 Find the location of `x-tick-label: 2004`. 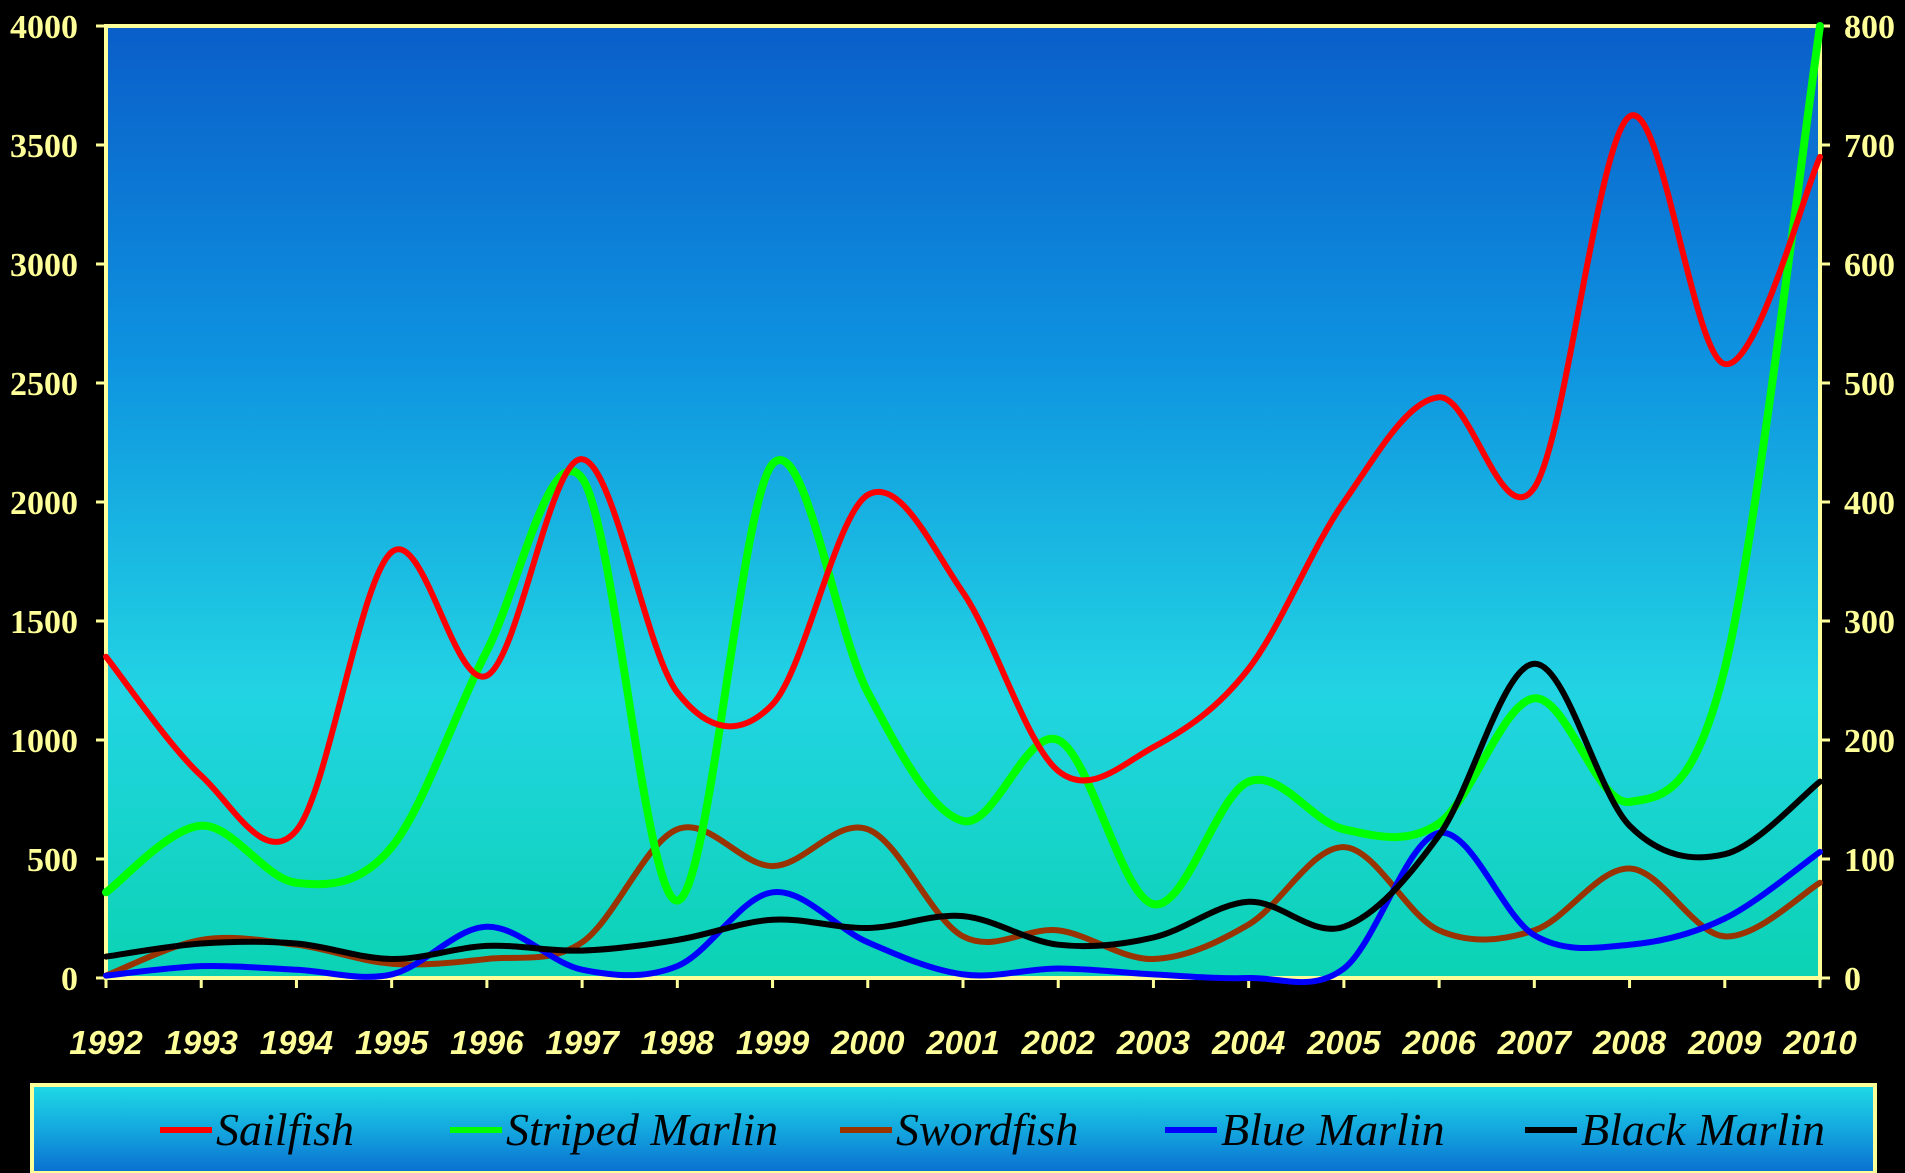

x-tick-label: 2004 is located at coordinates (1248, 1042).